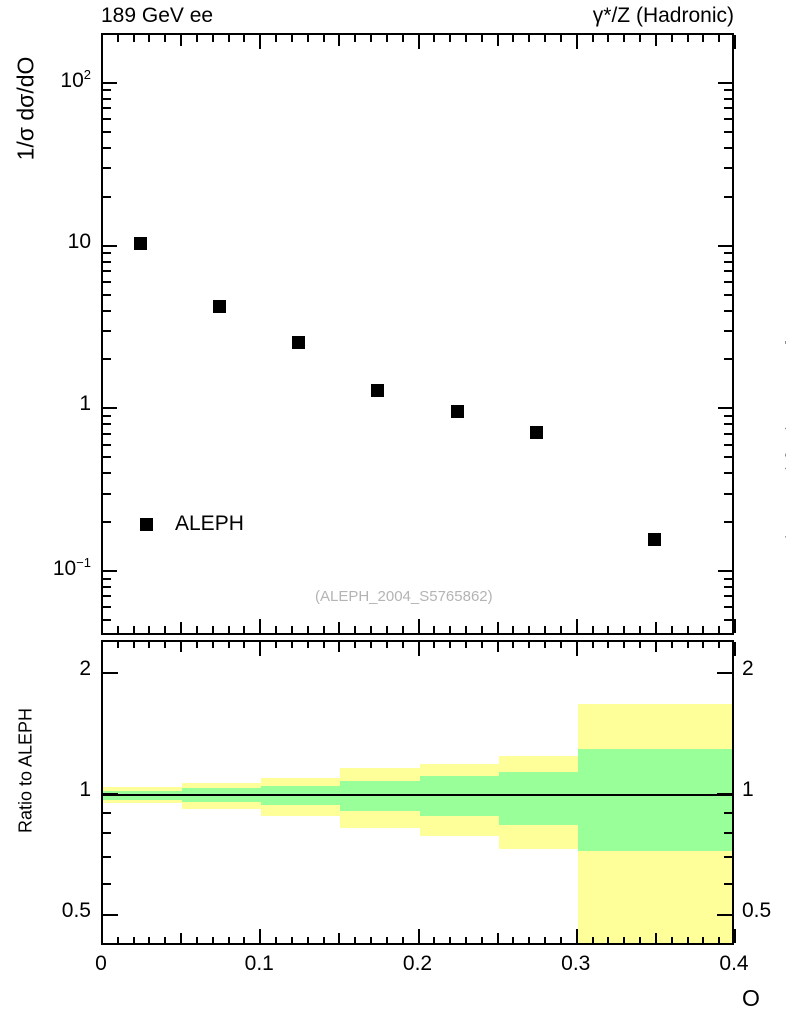 This screenshot has width=786, height=1024. I want to click on xtick-label: 0.2, so click(417, 963).